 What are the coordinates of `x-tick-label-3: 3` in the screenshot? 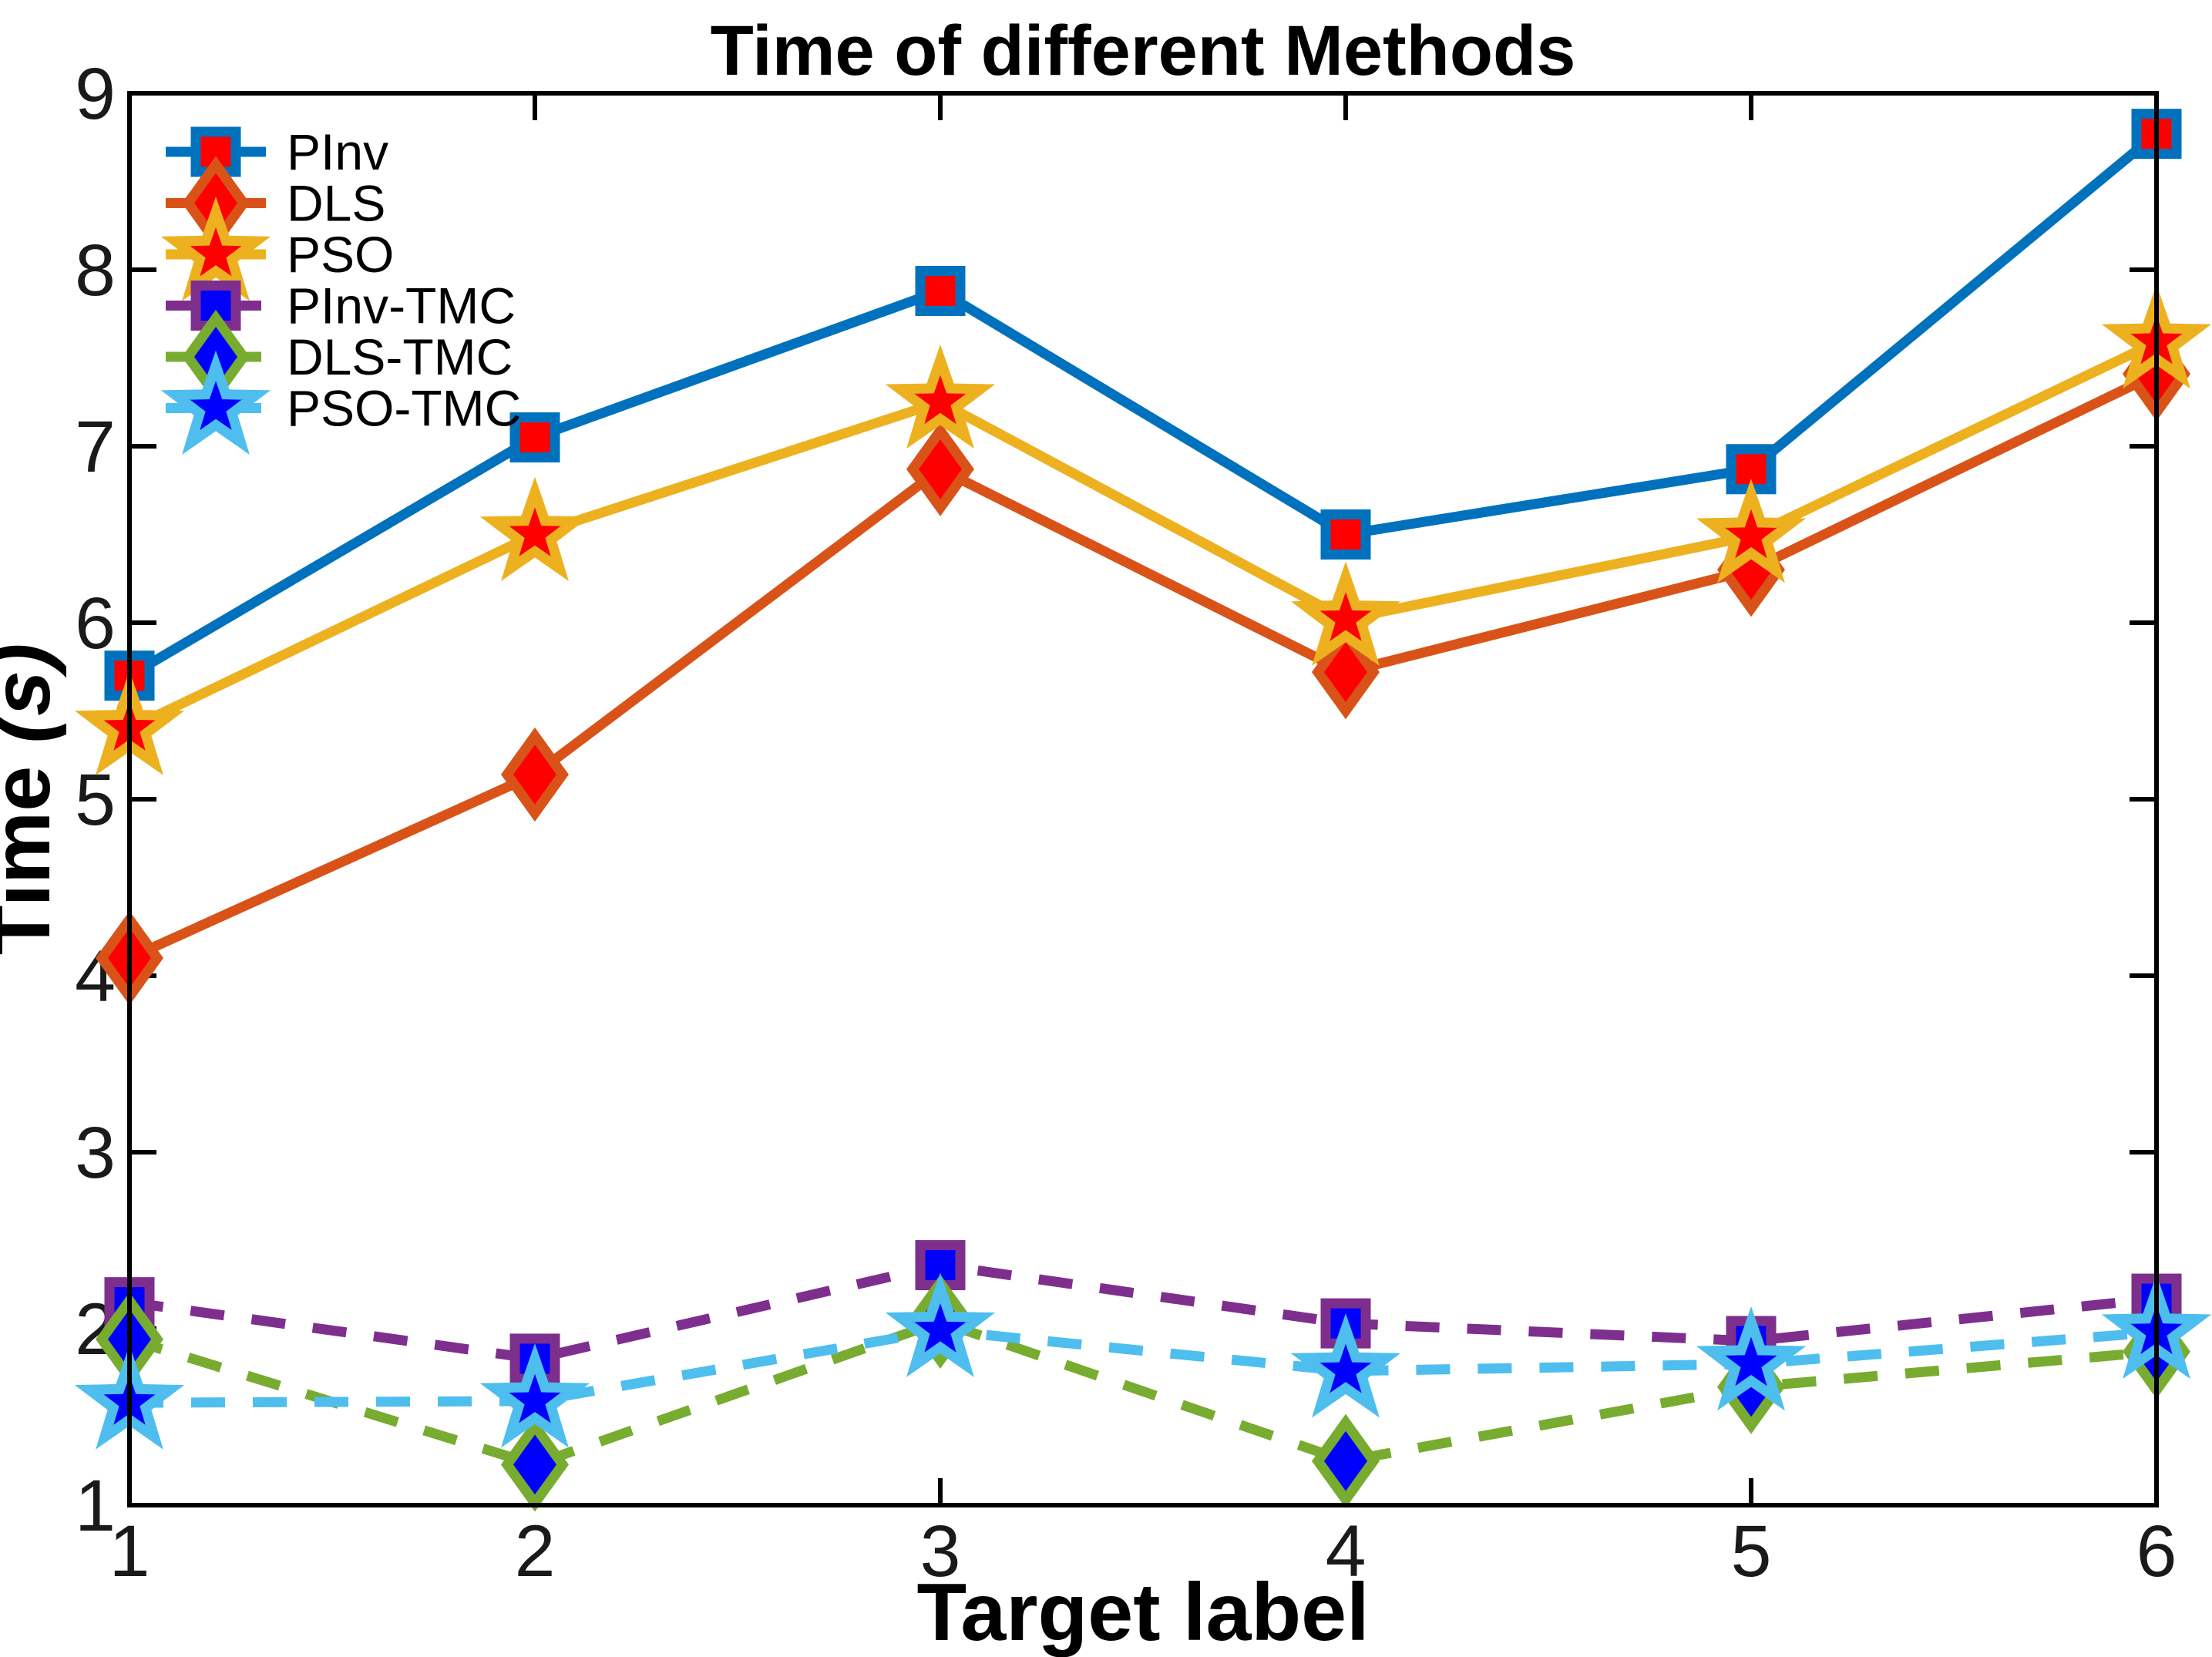 It's located at (940, 1552).